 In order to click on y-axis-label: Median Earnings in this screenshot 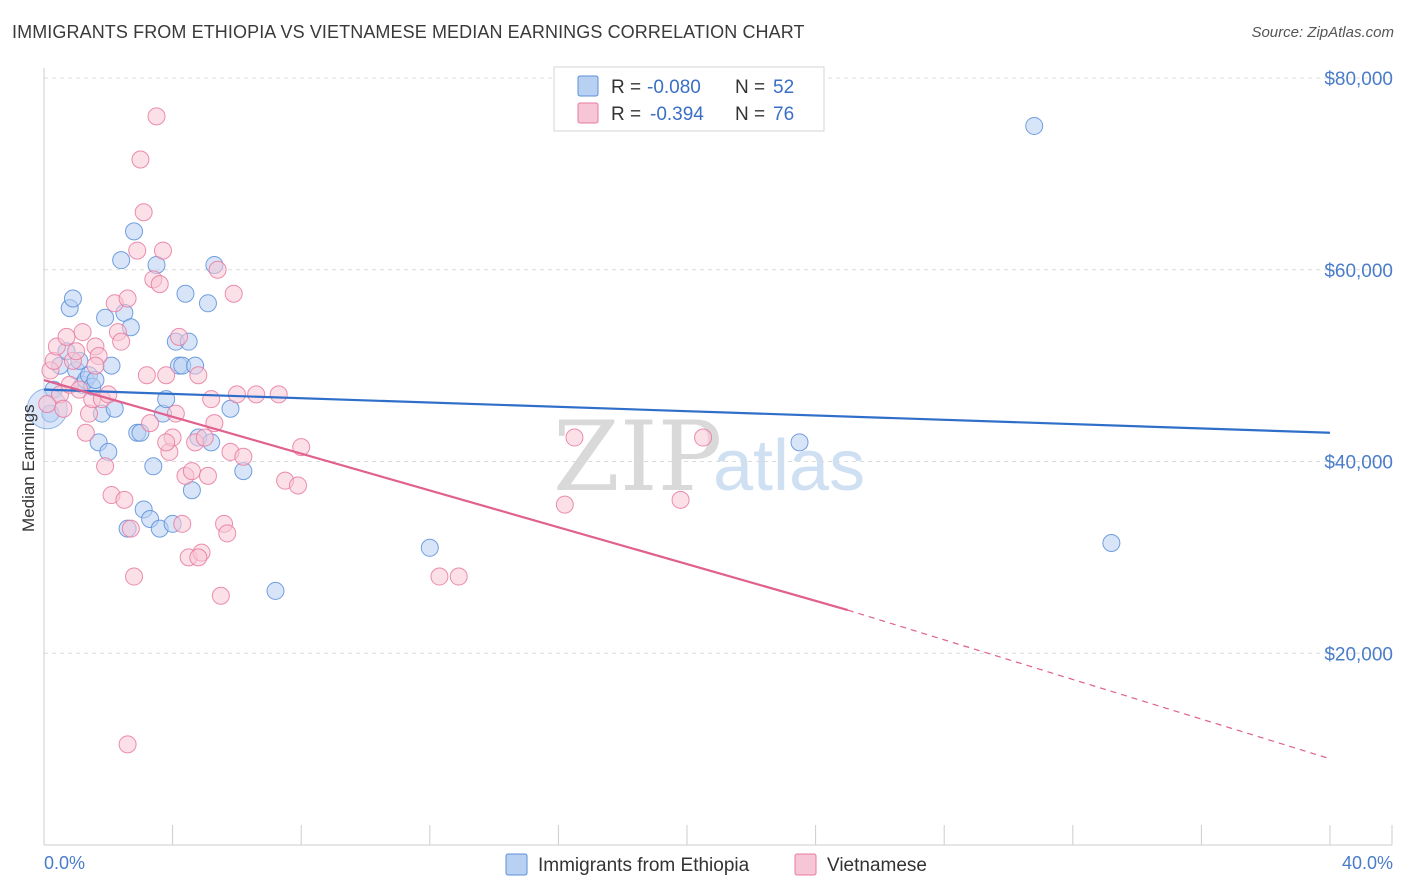, I will do `click(28, 468)`.